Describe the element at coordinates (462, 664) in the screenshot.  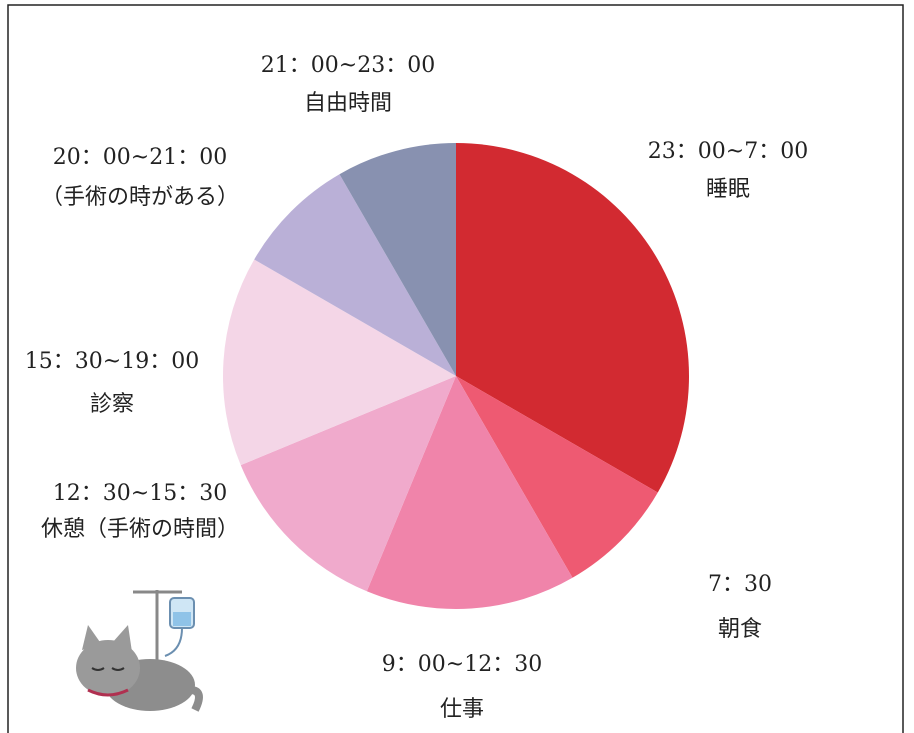
I see `slice-time-label: 9：00~12：30` at that location.